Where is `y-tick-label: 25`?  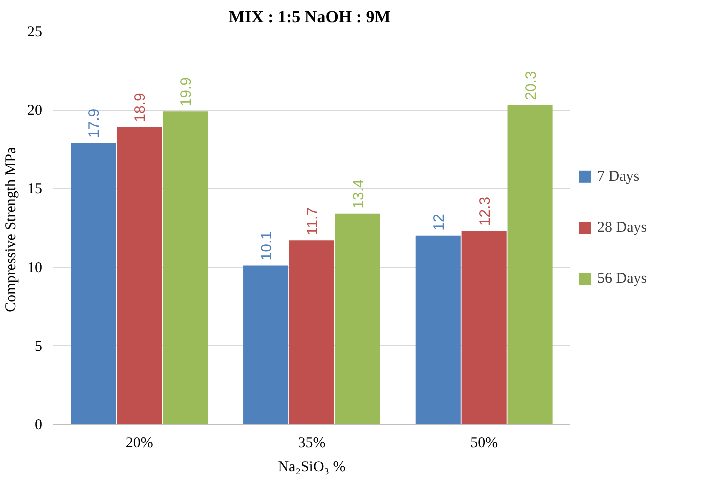
y-tick-label: 25 is located at coordinates (35, 32).